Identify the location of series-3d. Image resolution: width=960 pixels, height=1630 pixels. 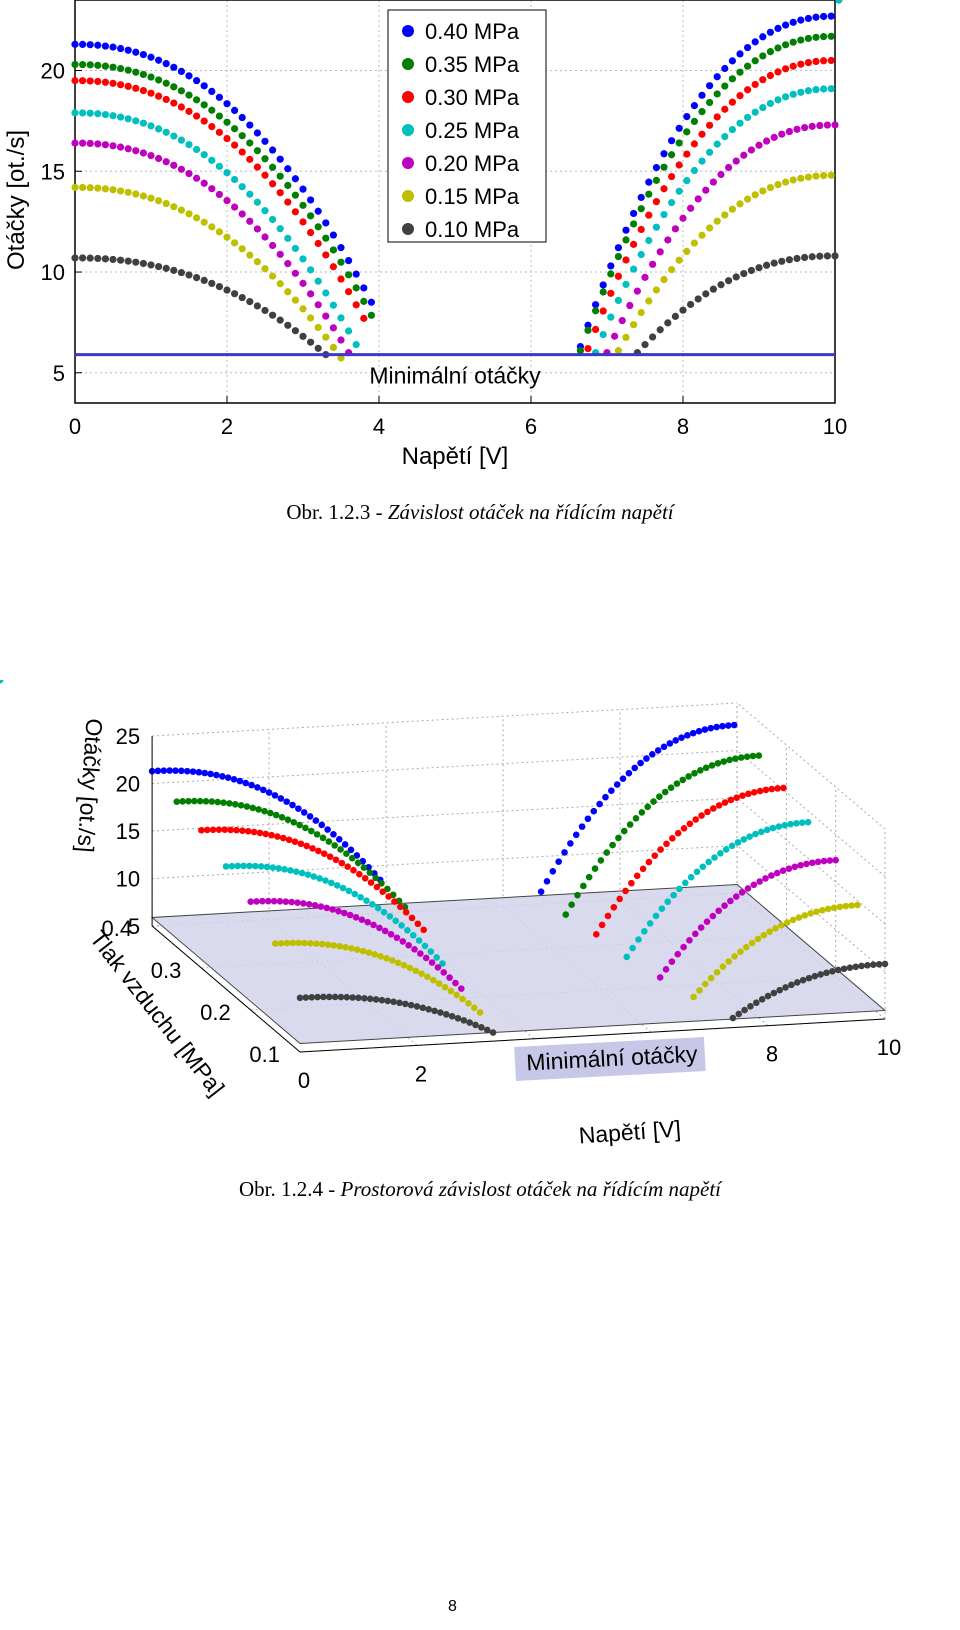
(443, 808).